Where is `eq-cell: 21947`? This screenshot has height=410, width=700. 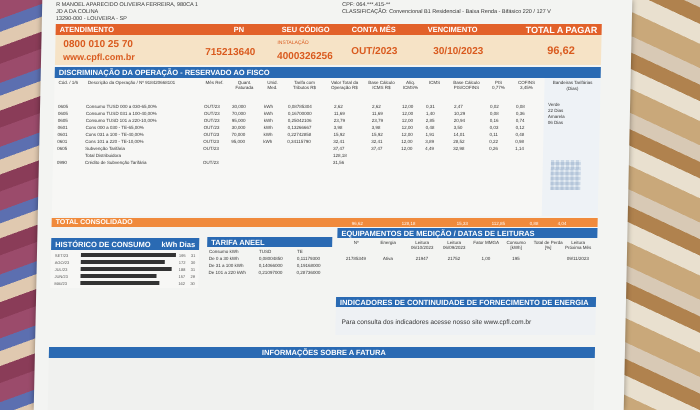
eq-cell: 21947 is located at coordinates (422, 258).